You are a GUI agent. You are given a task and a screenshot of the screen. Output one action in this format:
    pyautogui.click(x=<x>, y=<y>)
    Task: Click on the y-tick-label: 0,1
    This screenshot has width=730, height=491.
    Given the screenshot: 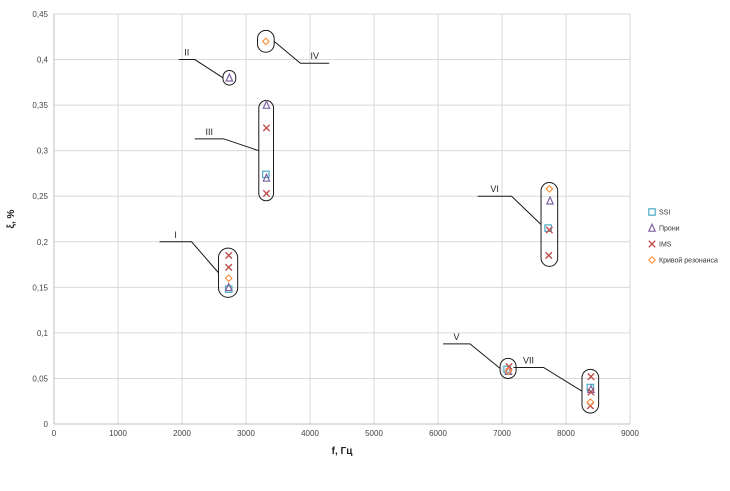 What is the action you would take?
    pyautogui.click(x=43, y=333)
    